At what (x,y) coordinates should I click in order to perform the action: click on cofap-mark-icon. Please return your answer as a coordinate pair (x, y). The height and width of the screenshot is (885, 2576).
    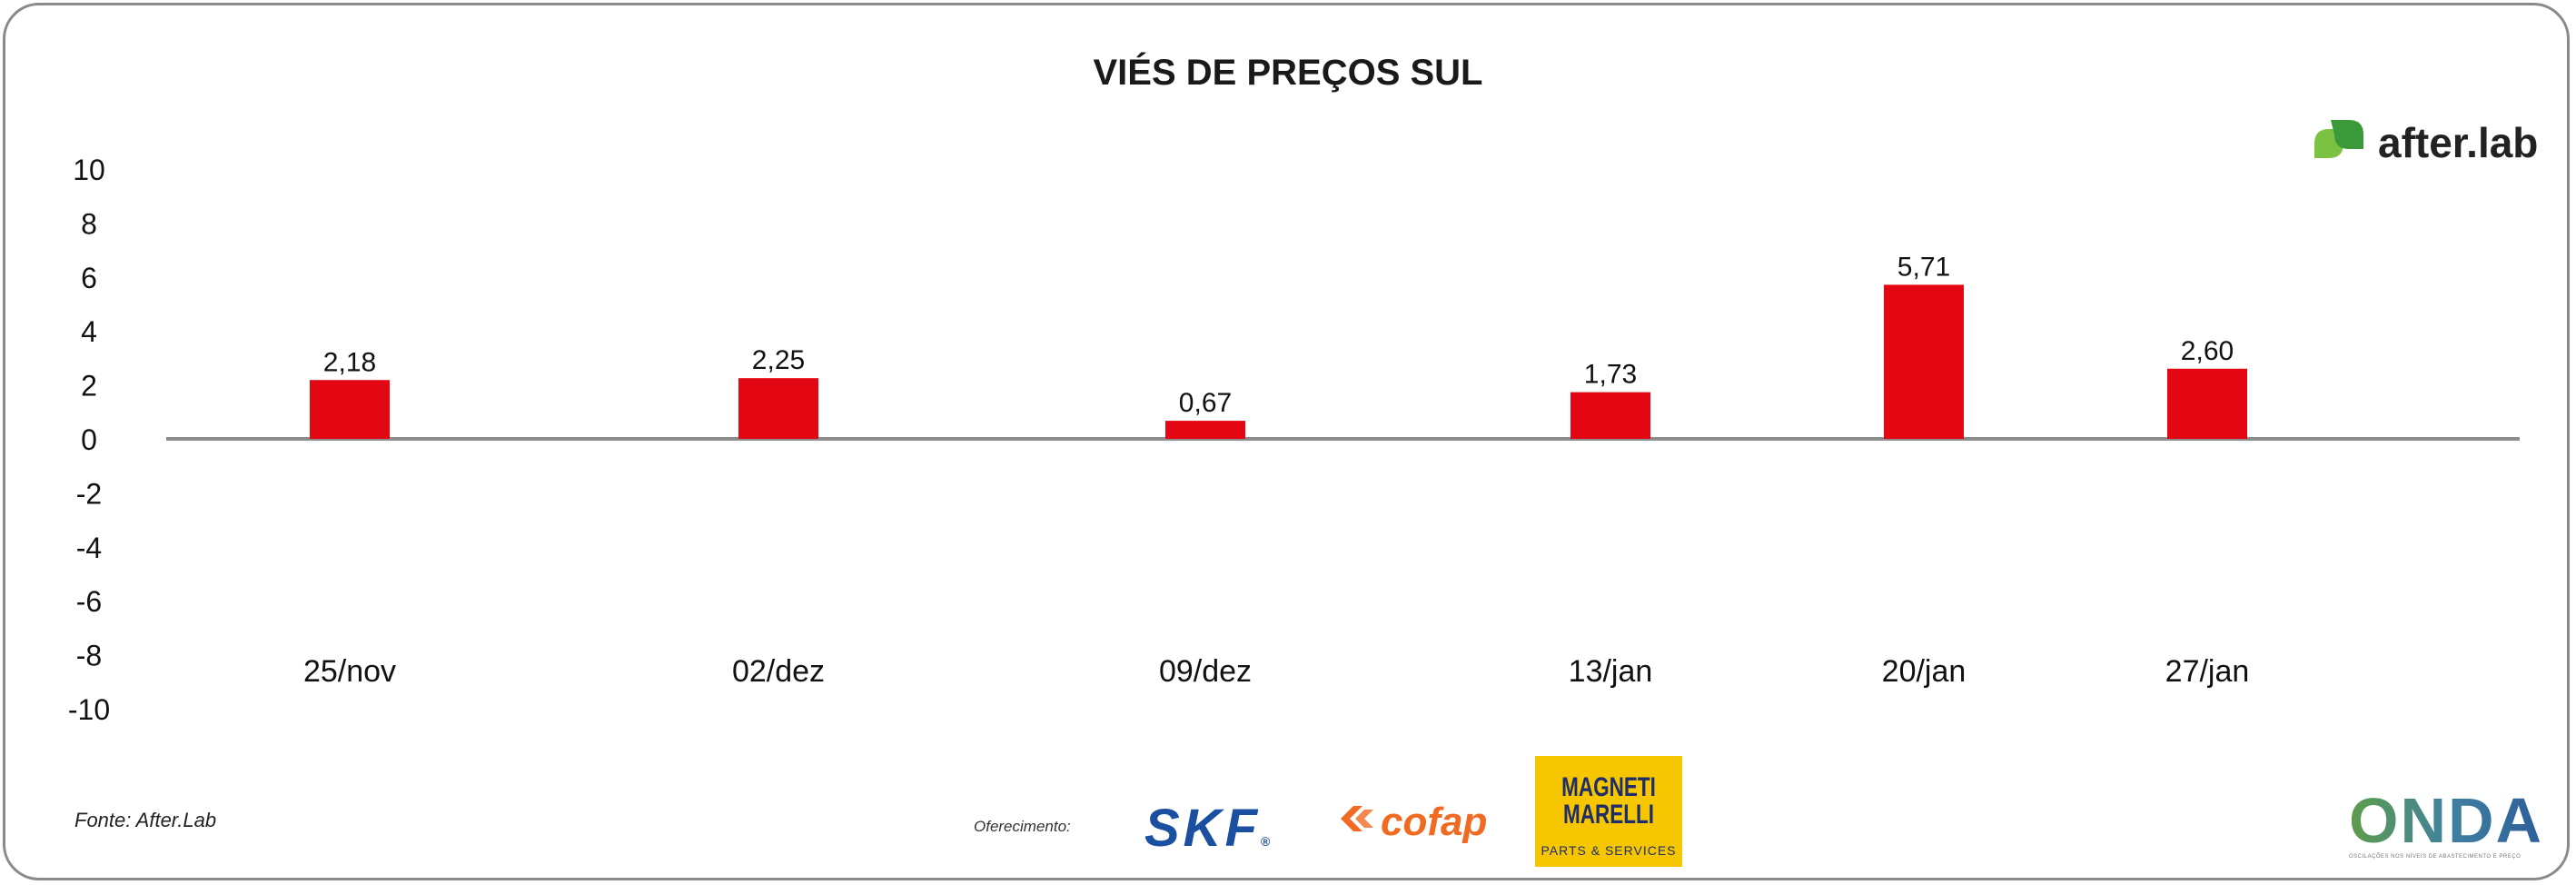
    Looking at the image, I should click on (1357, 818).